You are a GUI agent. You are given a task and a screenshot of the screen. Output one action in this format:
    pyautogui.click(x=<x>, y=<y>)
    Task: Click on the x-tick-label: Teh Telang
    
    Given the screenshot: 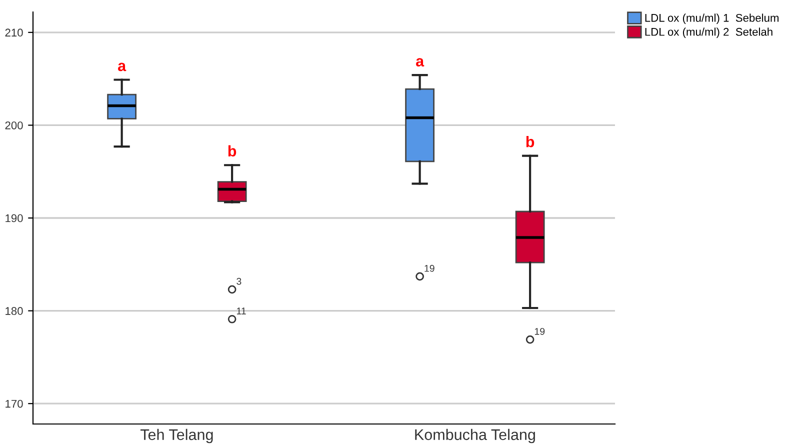 What is the action you would take?
    pyautogui.click(x=176, y=436)
    